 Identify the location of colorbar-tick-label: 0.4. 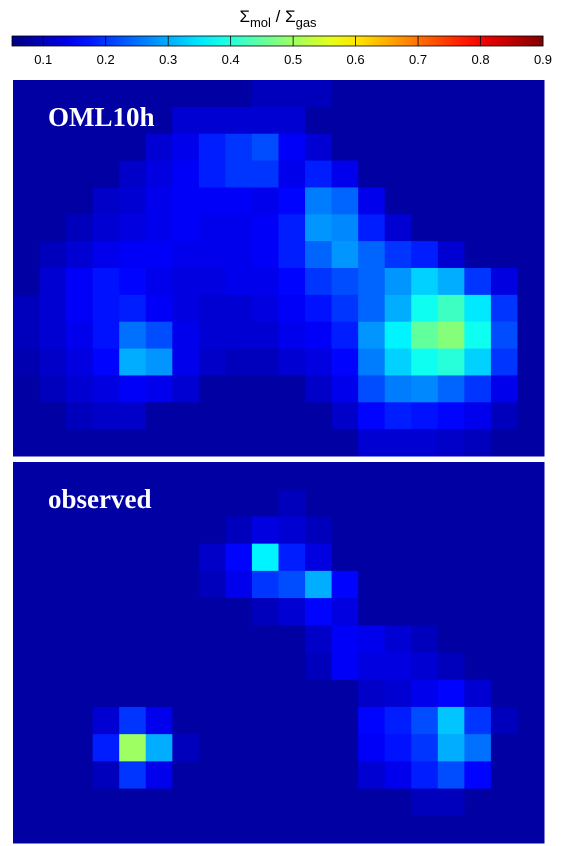
(231, 59).